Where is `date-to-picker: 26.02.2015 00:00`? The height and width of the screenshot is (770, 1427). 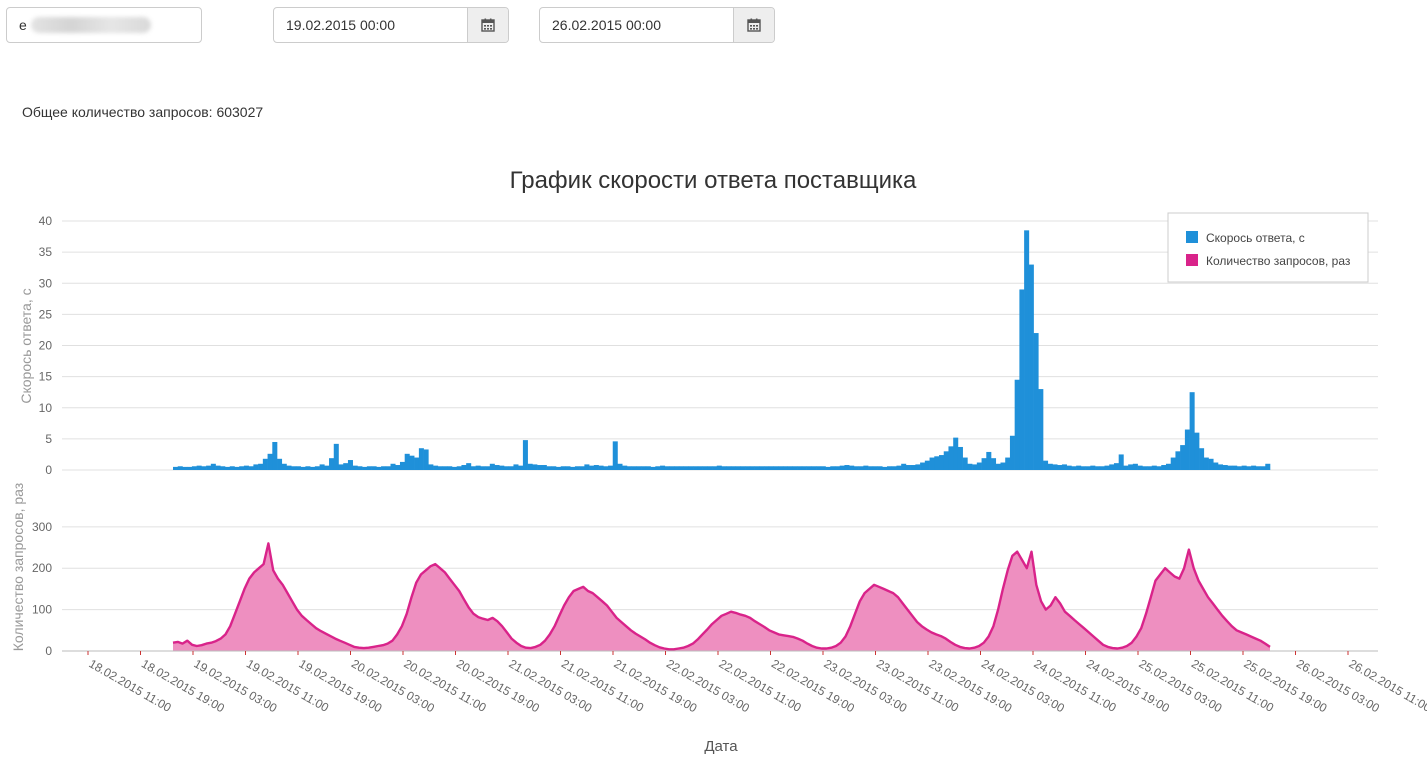
date-to-picker: 26.02.2015 00:00 is located at coordinates (657, 25).